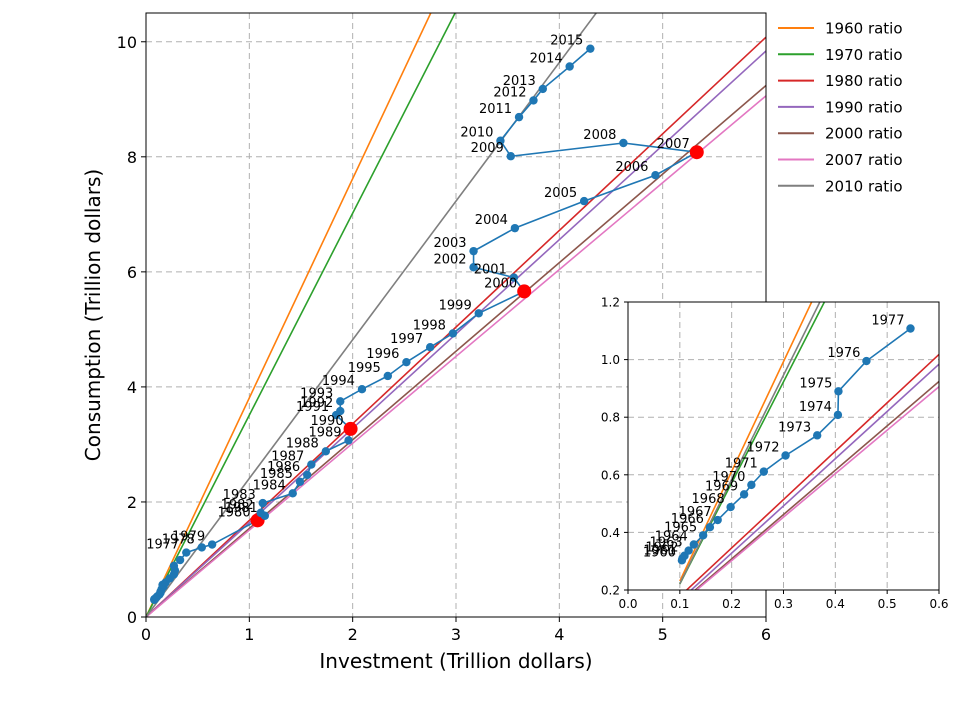  Describe the element at coordinates (174, 566) in the screenshot. I see `point-1975` at that location.